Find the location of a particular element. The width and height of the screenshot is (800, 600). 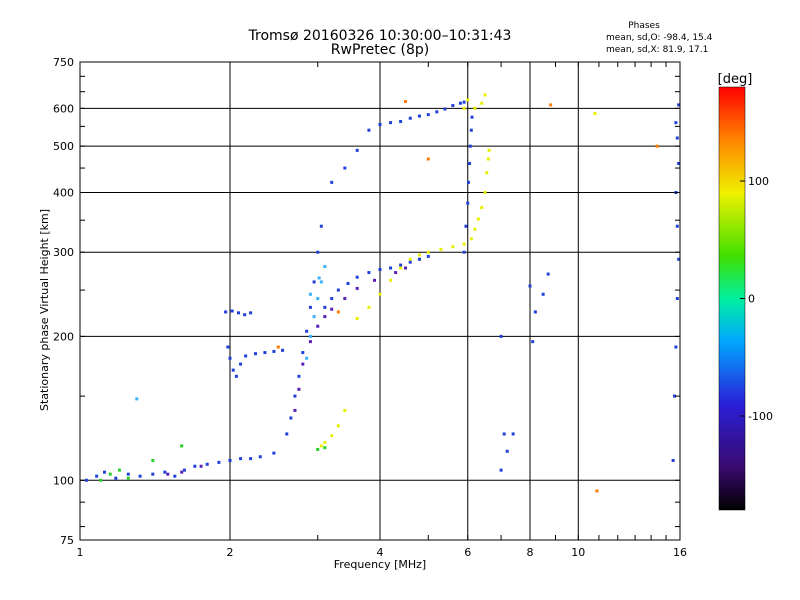

y-tick-label: 750 is located at coordinates (63, 62).